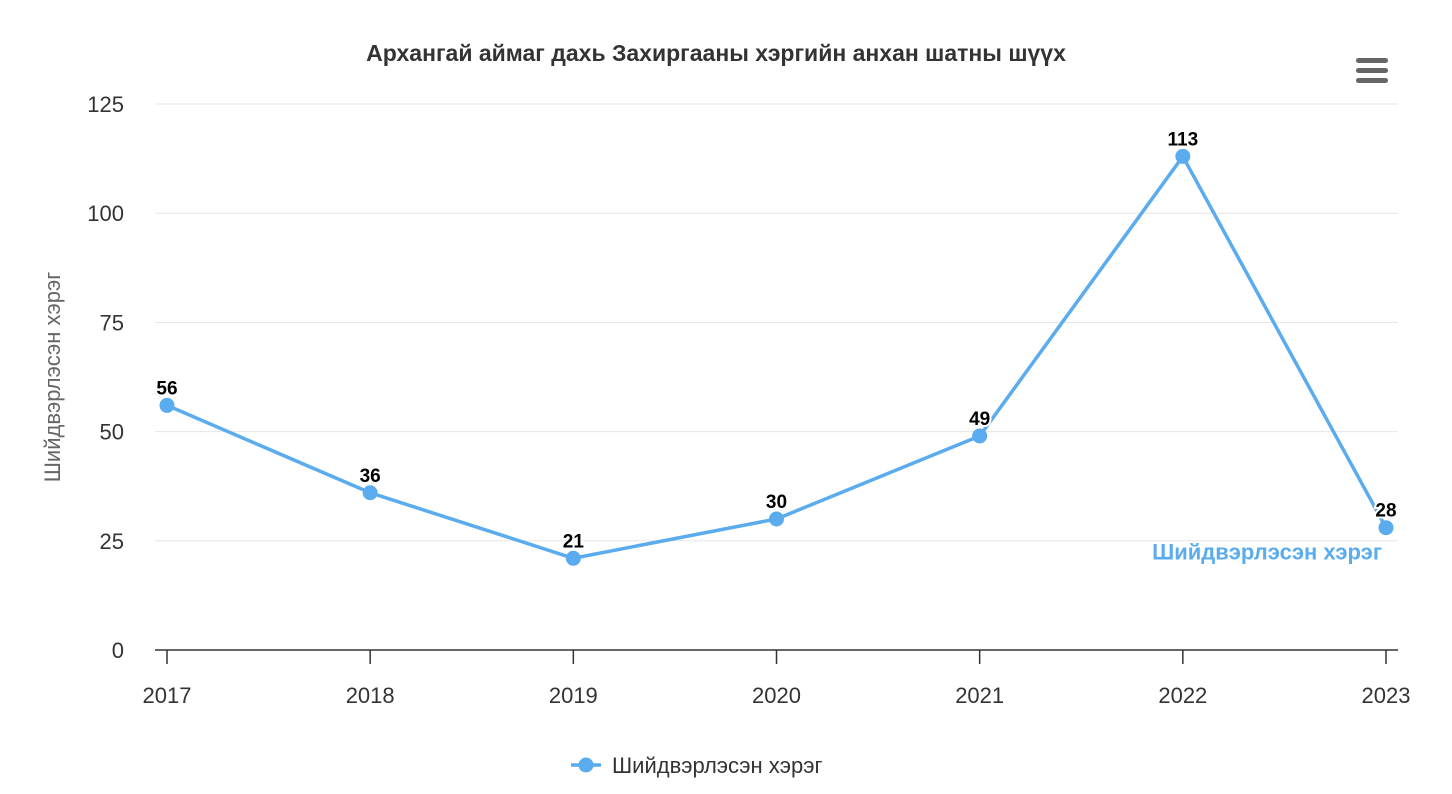  What do you see at coordinates (1182, 695) in the screenshot?
I see `x-tick-label: 2022` at bounding box center [1182, 695].